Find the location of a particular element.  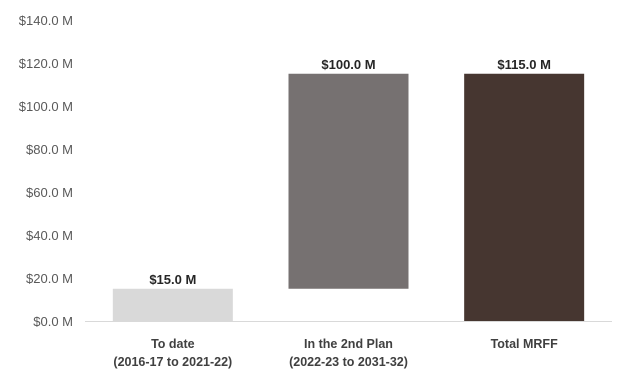

data-label-3: $115.0 M is located at coordinates (524, 64).